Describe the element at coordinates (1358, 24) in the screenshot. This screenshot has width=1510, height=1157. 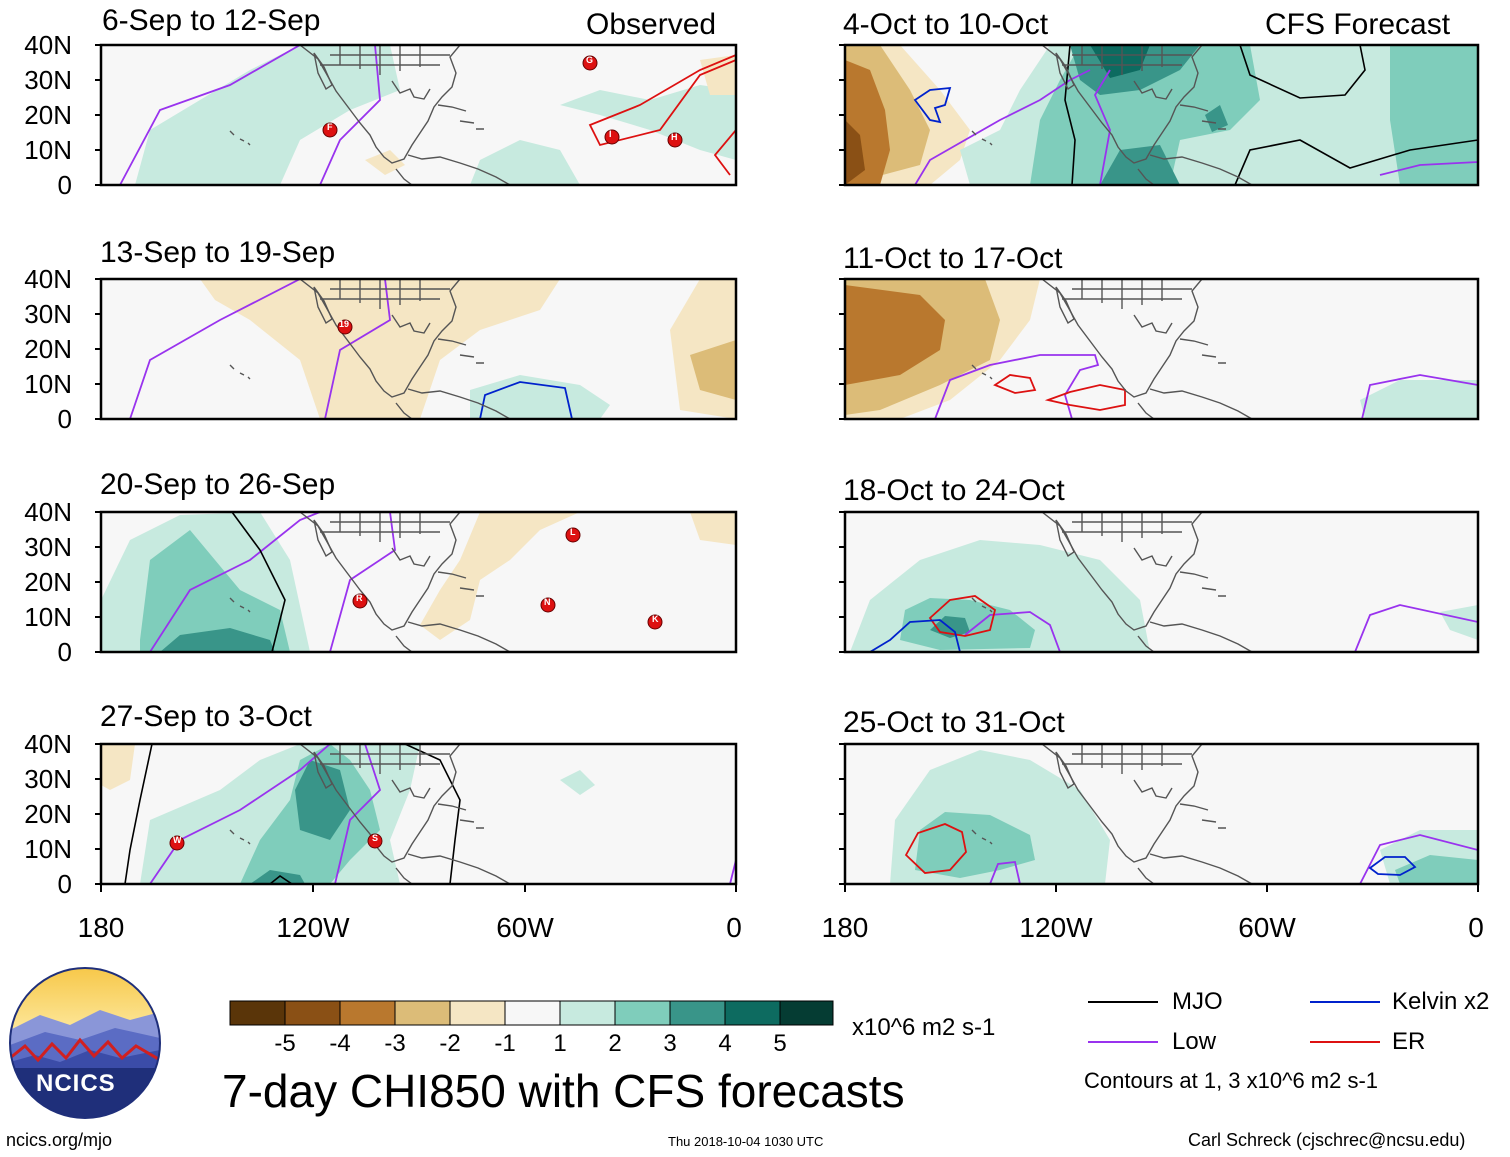
I see `cfs-forecast-label: CFS Forecast` at that location.